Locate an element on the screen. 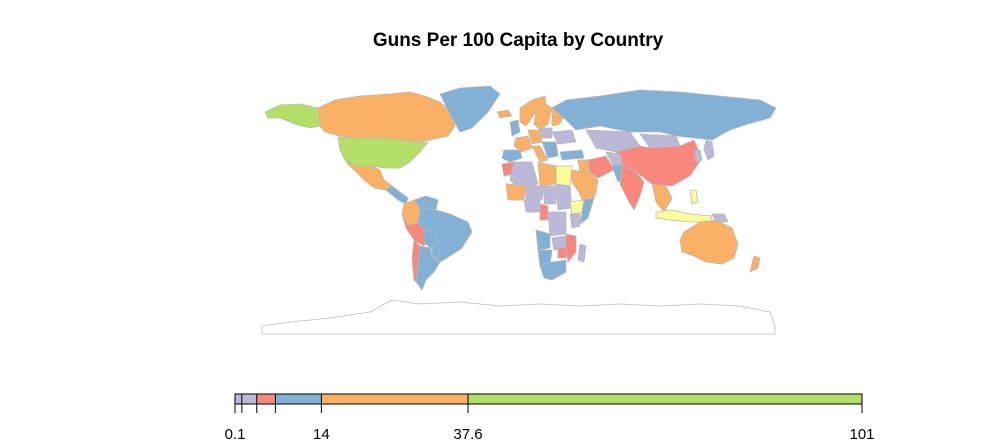  country-greenland: Greenland is located at coordinates (470, 109).